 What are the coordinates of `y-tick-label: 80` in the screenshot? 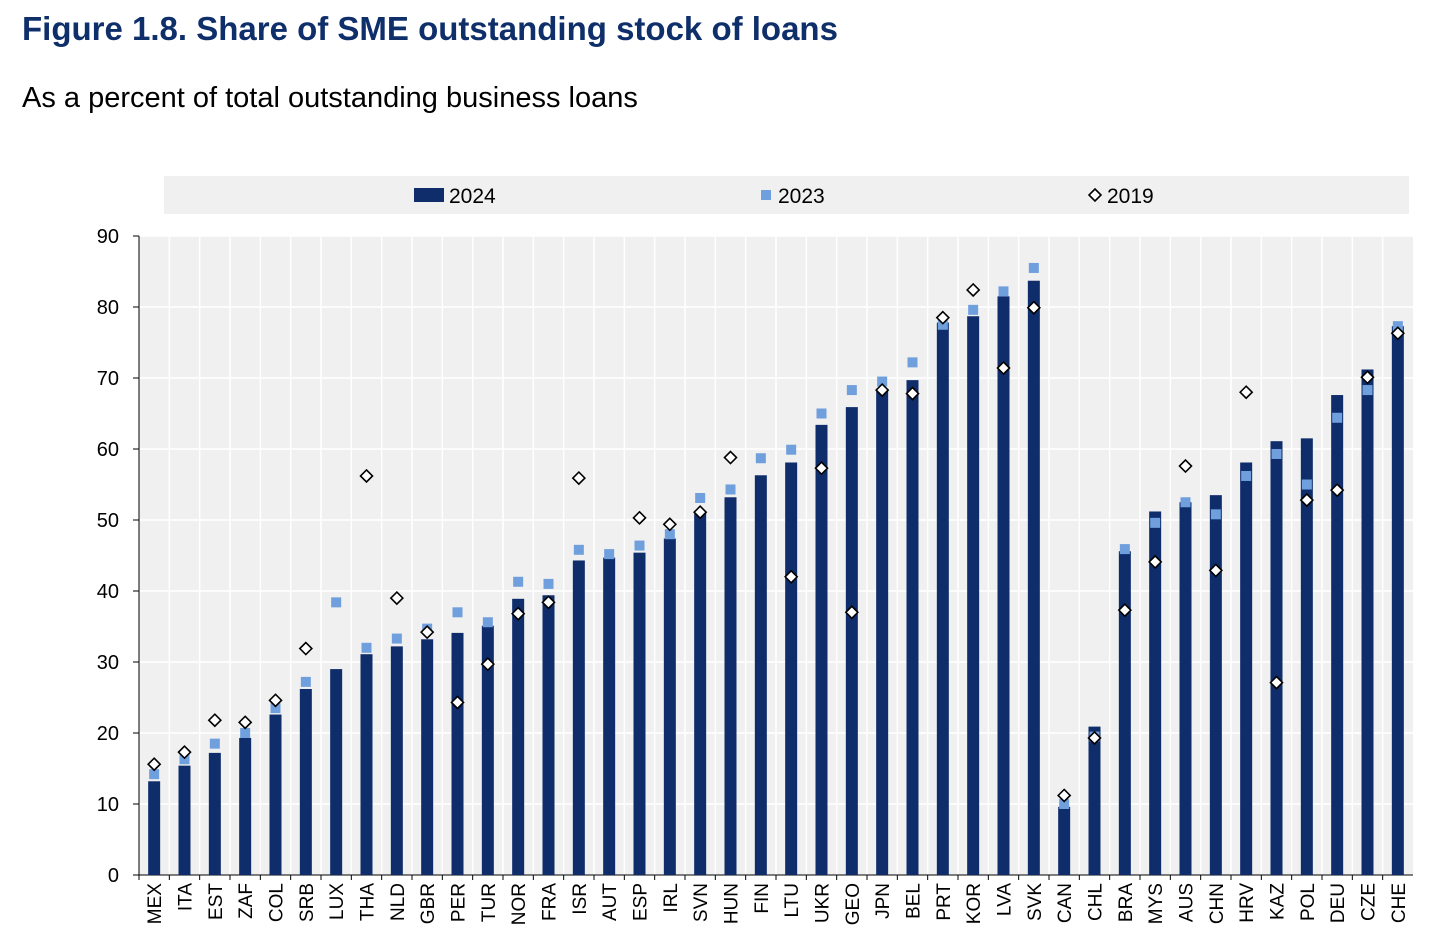 It's located at (108, 308).